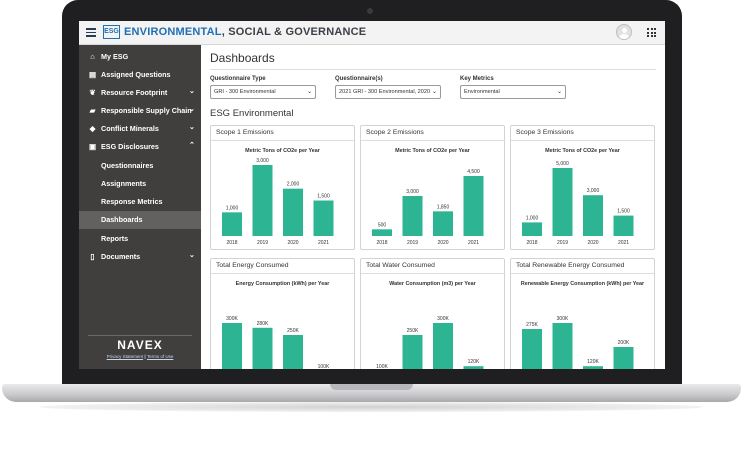 The image size is (743, 450). I want to click on sidebar-item-esg-disclosures: ▣ ESG Disclosures ⌃, so click(140, 147).